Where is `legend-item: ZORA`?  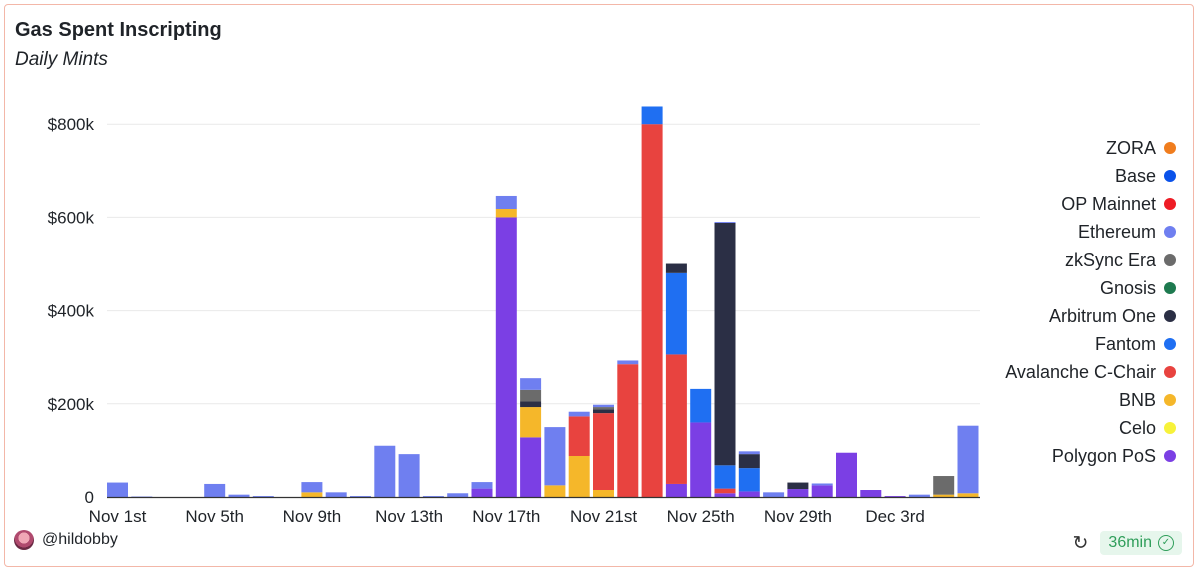
legend-item: ZORA is located at coordinates (1090, 148).